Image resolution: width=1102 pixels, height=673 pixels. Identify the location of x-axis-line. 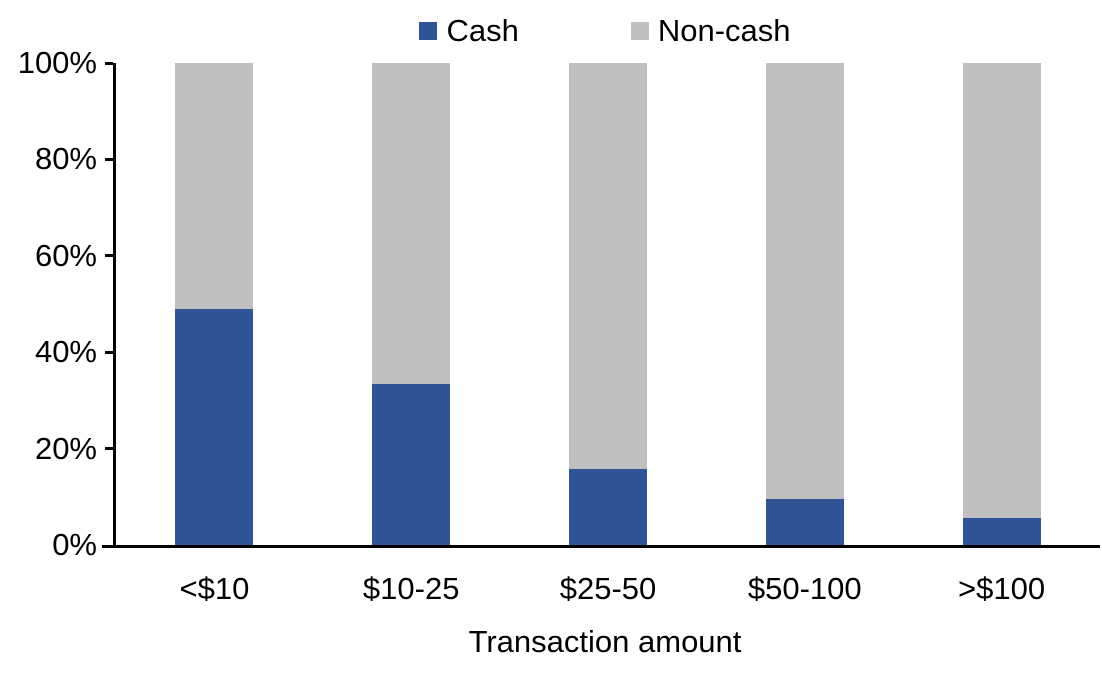
(109, 546).